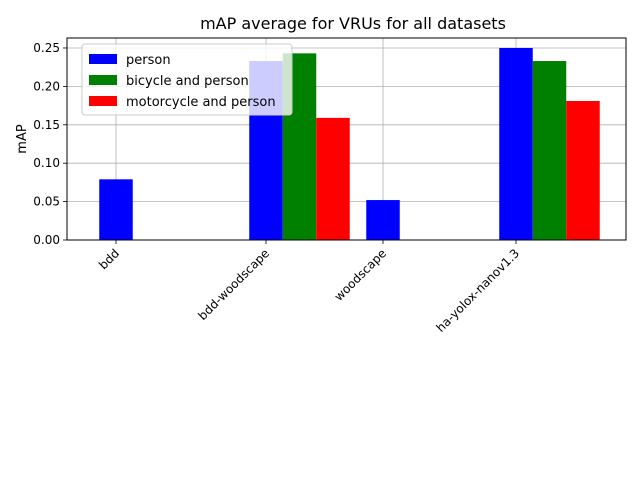 The height and width of the screenshot is (480, 640). I want to click on y-tick-label: 0.00, so click(46, 240).